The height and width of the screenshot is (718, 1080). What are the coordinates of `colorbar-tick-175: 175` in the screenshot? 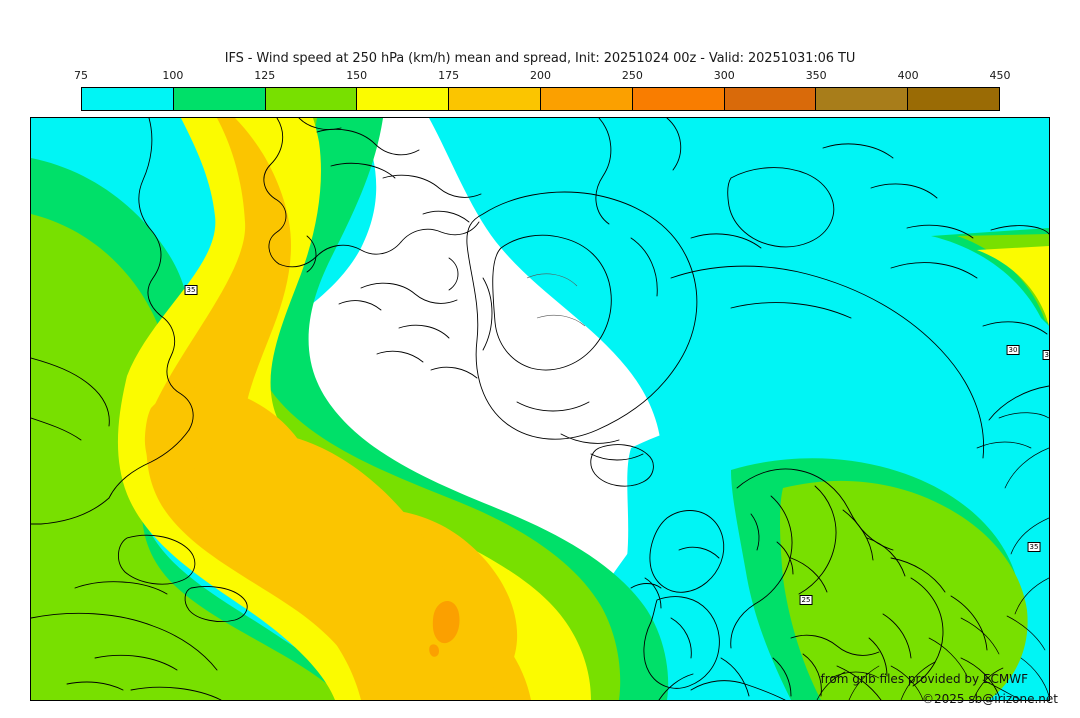 It's located at (449, 75).